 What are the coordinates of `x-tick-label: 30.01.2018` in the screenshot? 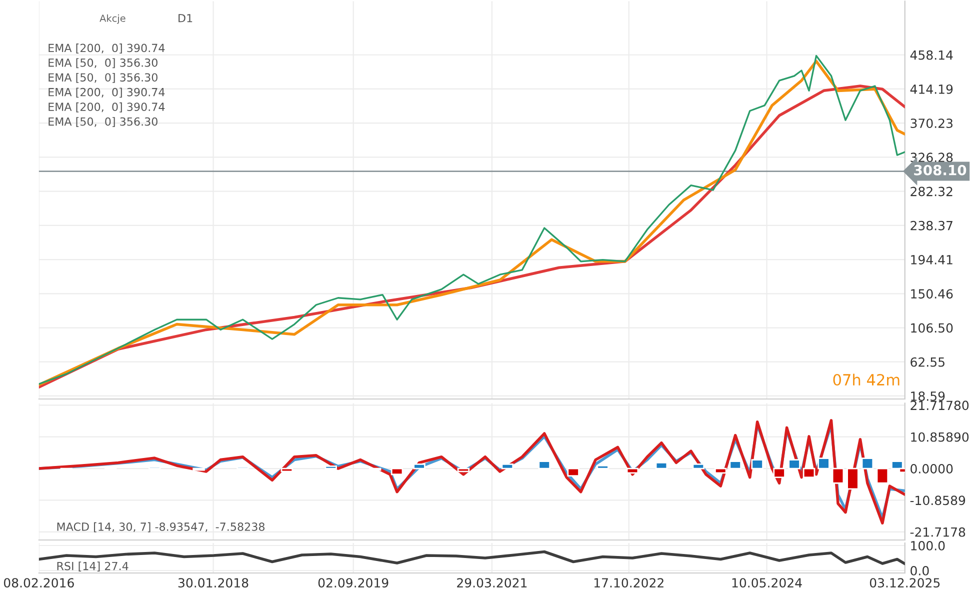 It's located at (213, 583).